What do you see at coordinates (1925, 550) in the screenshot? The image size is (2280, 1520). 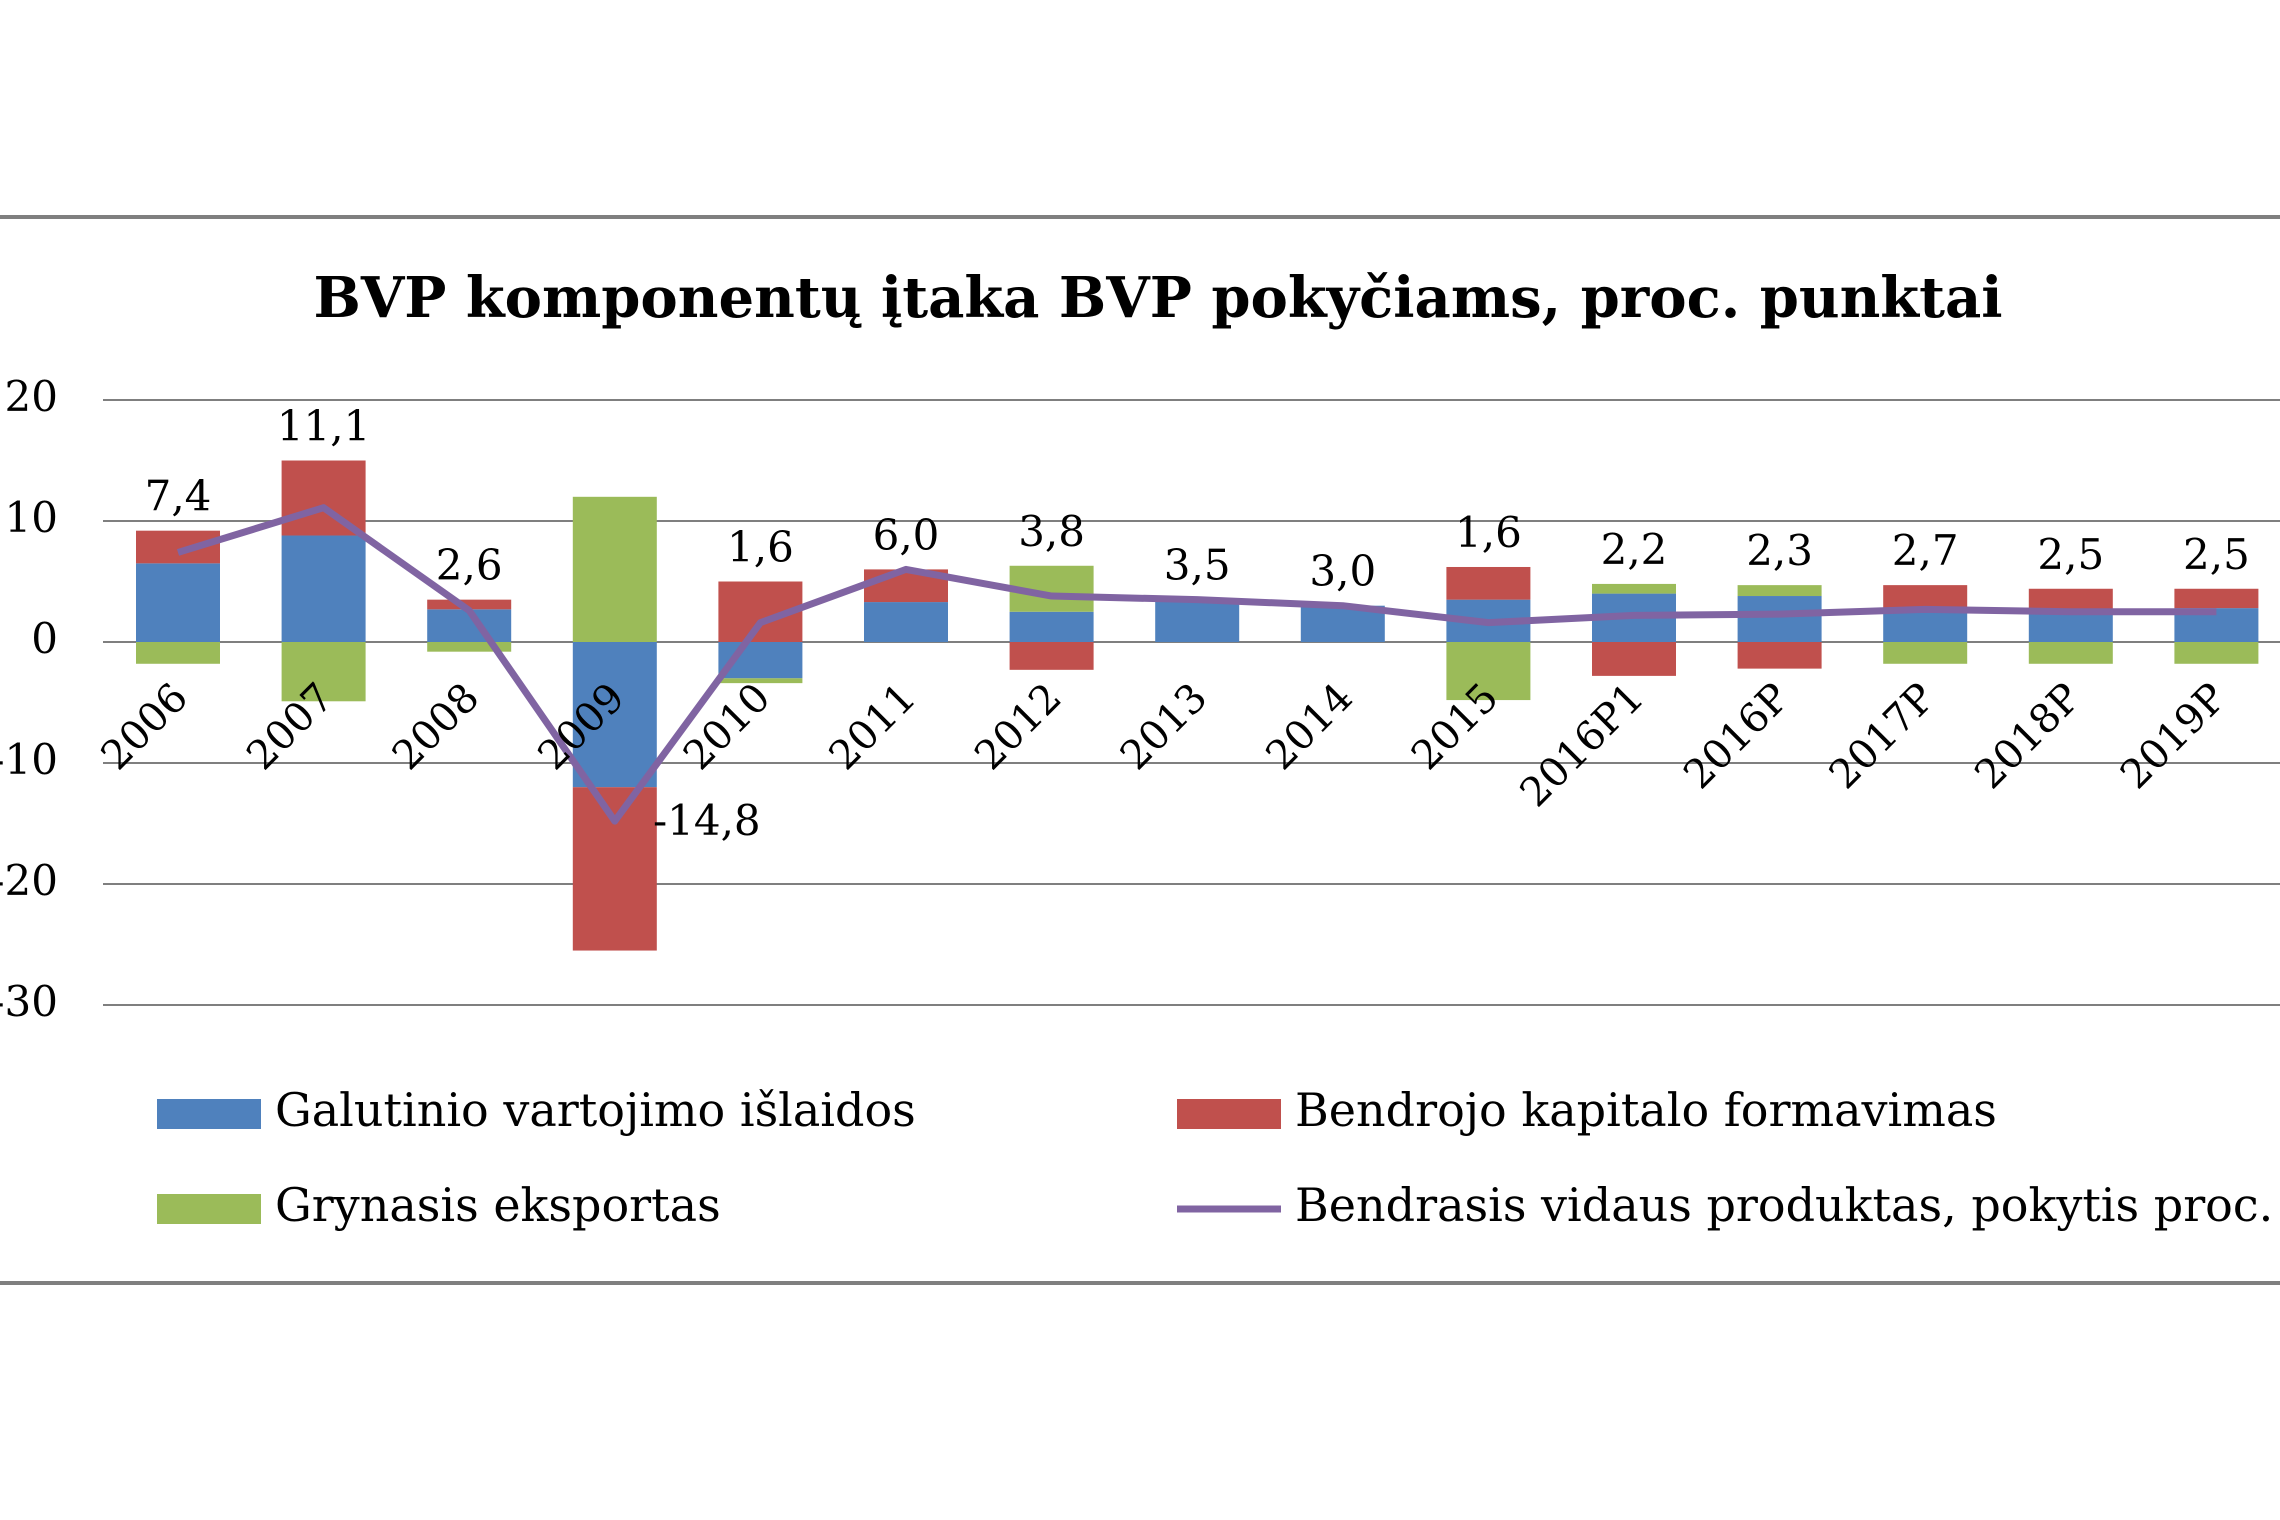 I see `data-label-2017p: 2,7` at bounding box center [1925, 550].